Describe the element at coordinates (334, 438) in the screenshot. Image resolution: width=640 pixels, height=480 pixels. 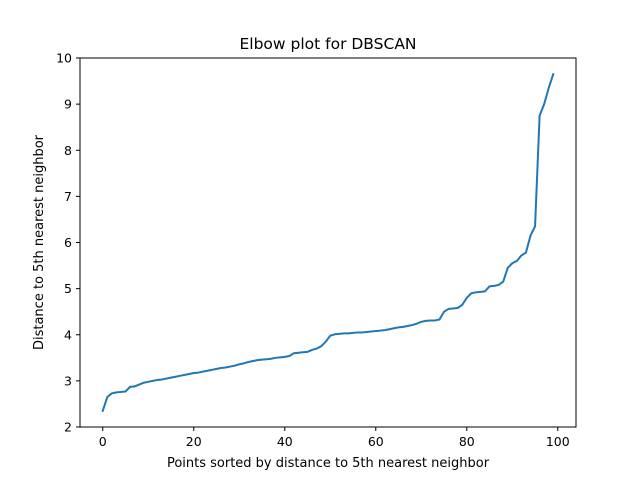
I see `x-axis: 0 20 40 60 80 100` at that location.